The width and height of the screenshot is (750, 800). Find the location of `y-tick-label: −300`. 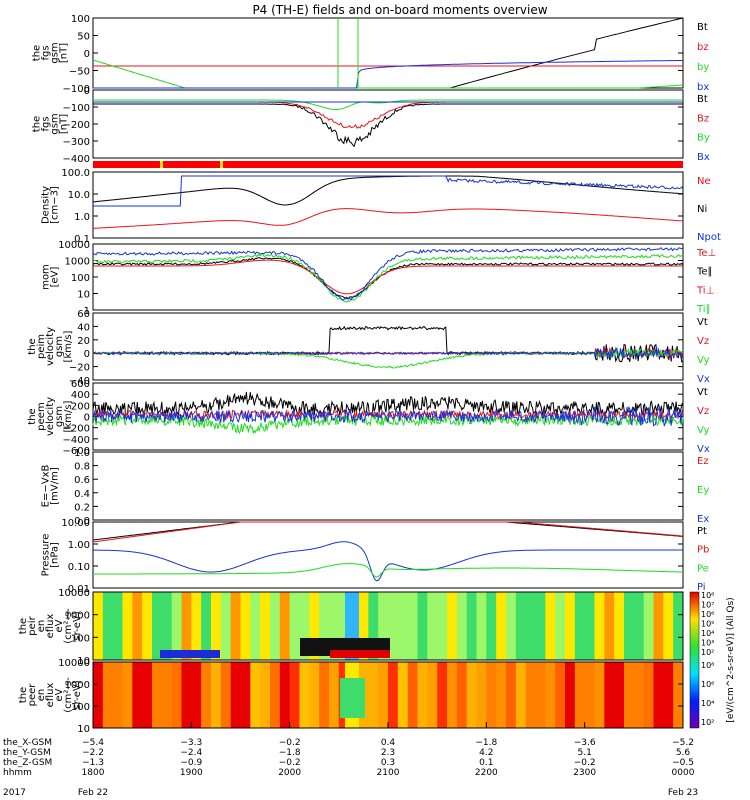

y-tick-label: −300 is located at coordinates (76, 142).